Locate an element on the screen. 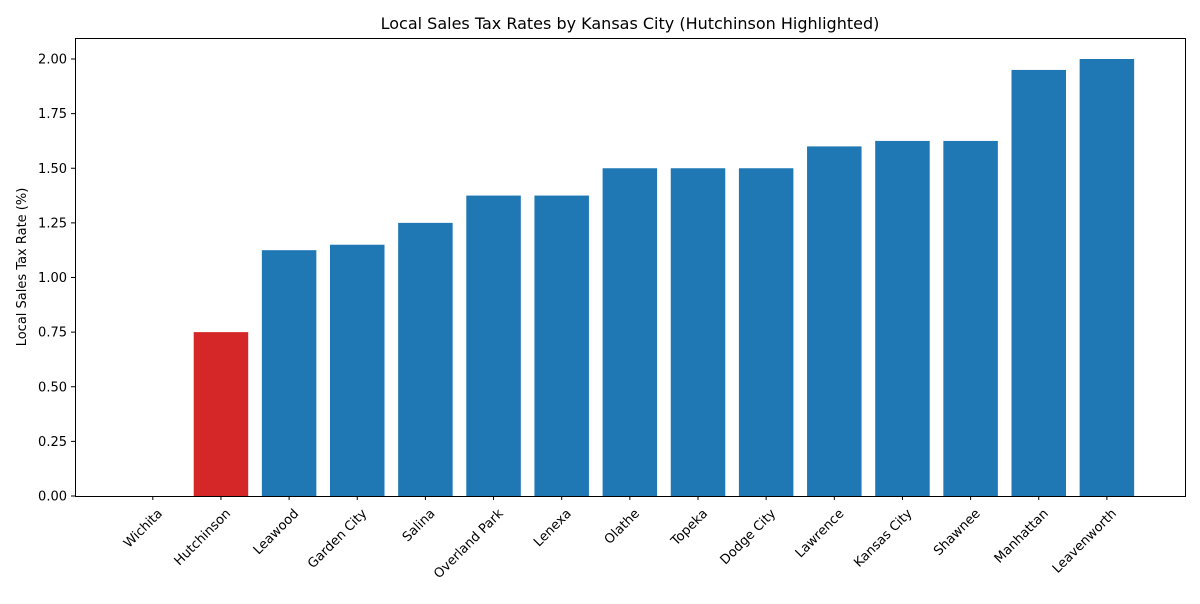 The height and width of the screenshot is (604, 1200). bar-manhattan is located at coordinates (1038, 283).